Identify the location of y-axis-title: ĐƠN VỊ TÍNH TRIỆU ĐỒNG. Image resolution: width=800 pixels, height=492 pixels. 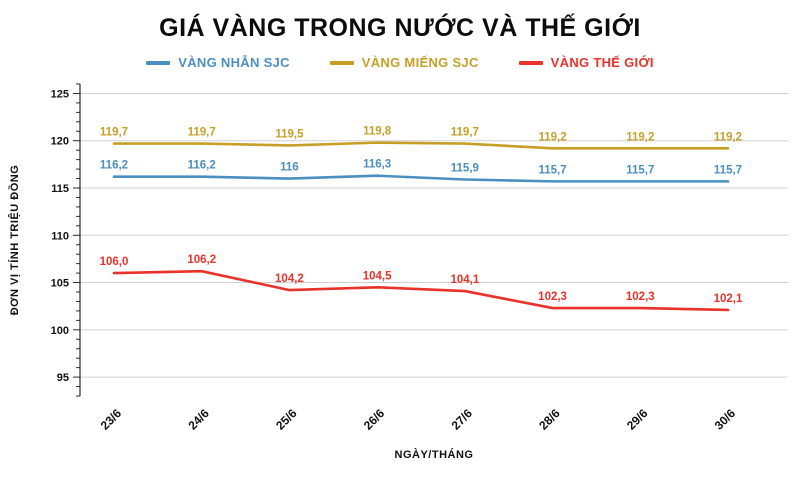
(14, 240).